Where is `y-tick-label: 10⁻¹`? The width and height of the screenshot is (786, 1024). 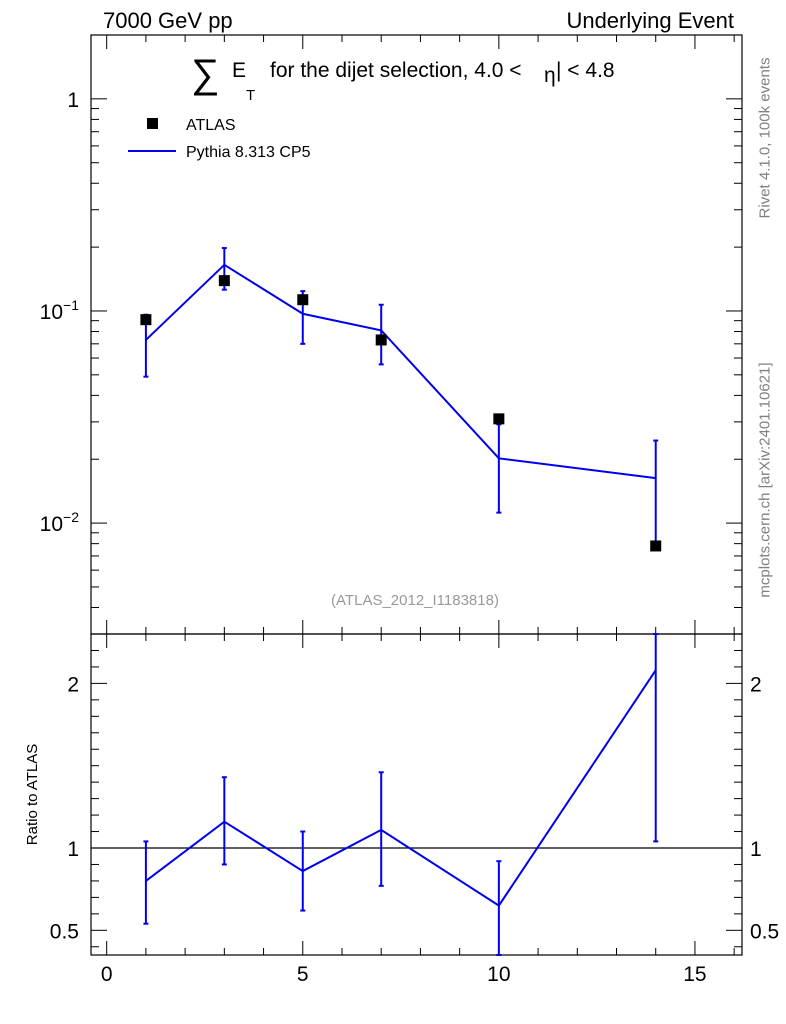 y-tick-label: 10⁻¹ is located at coordinates (60, 310).